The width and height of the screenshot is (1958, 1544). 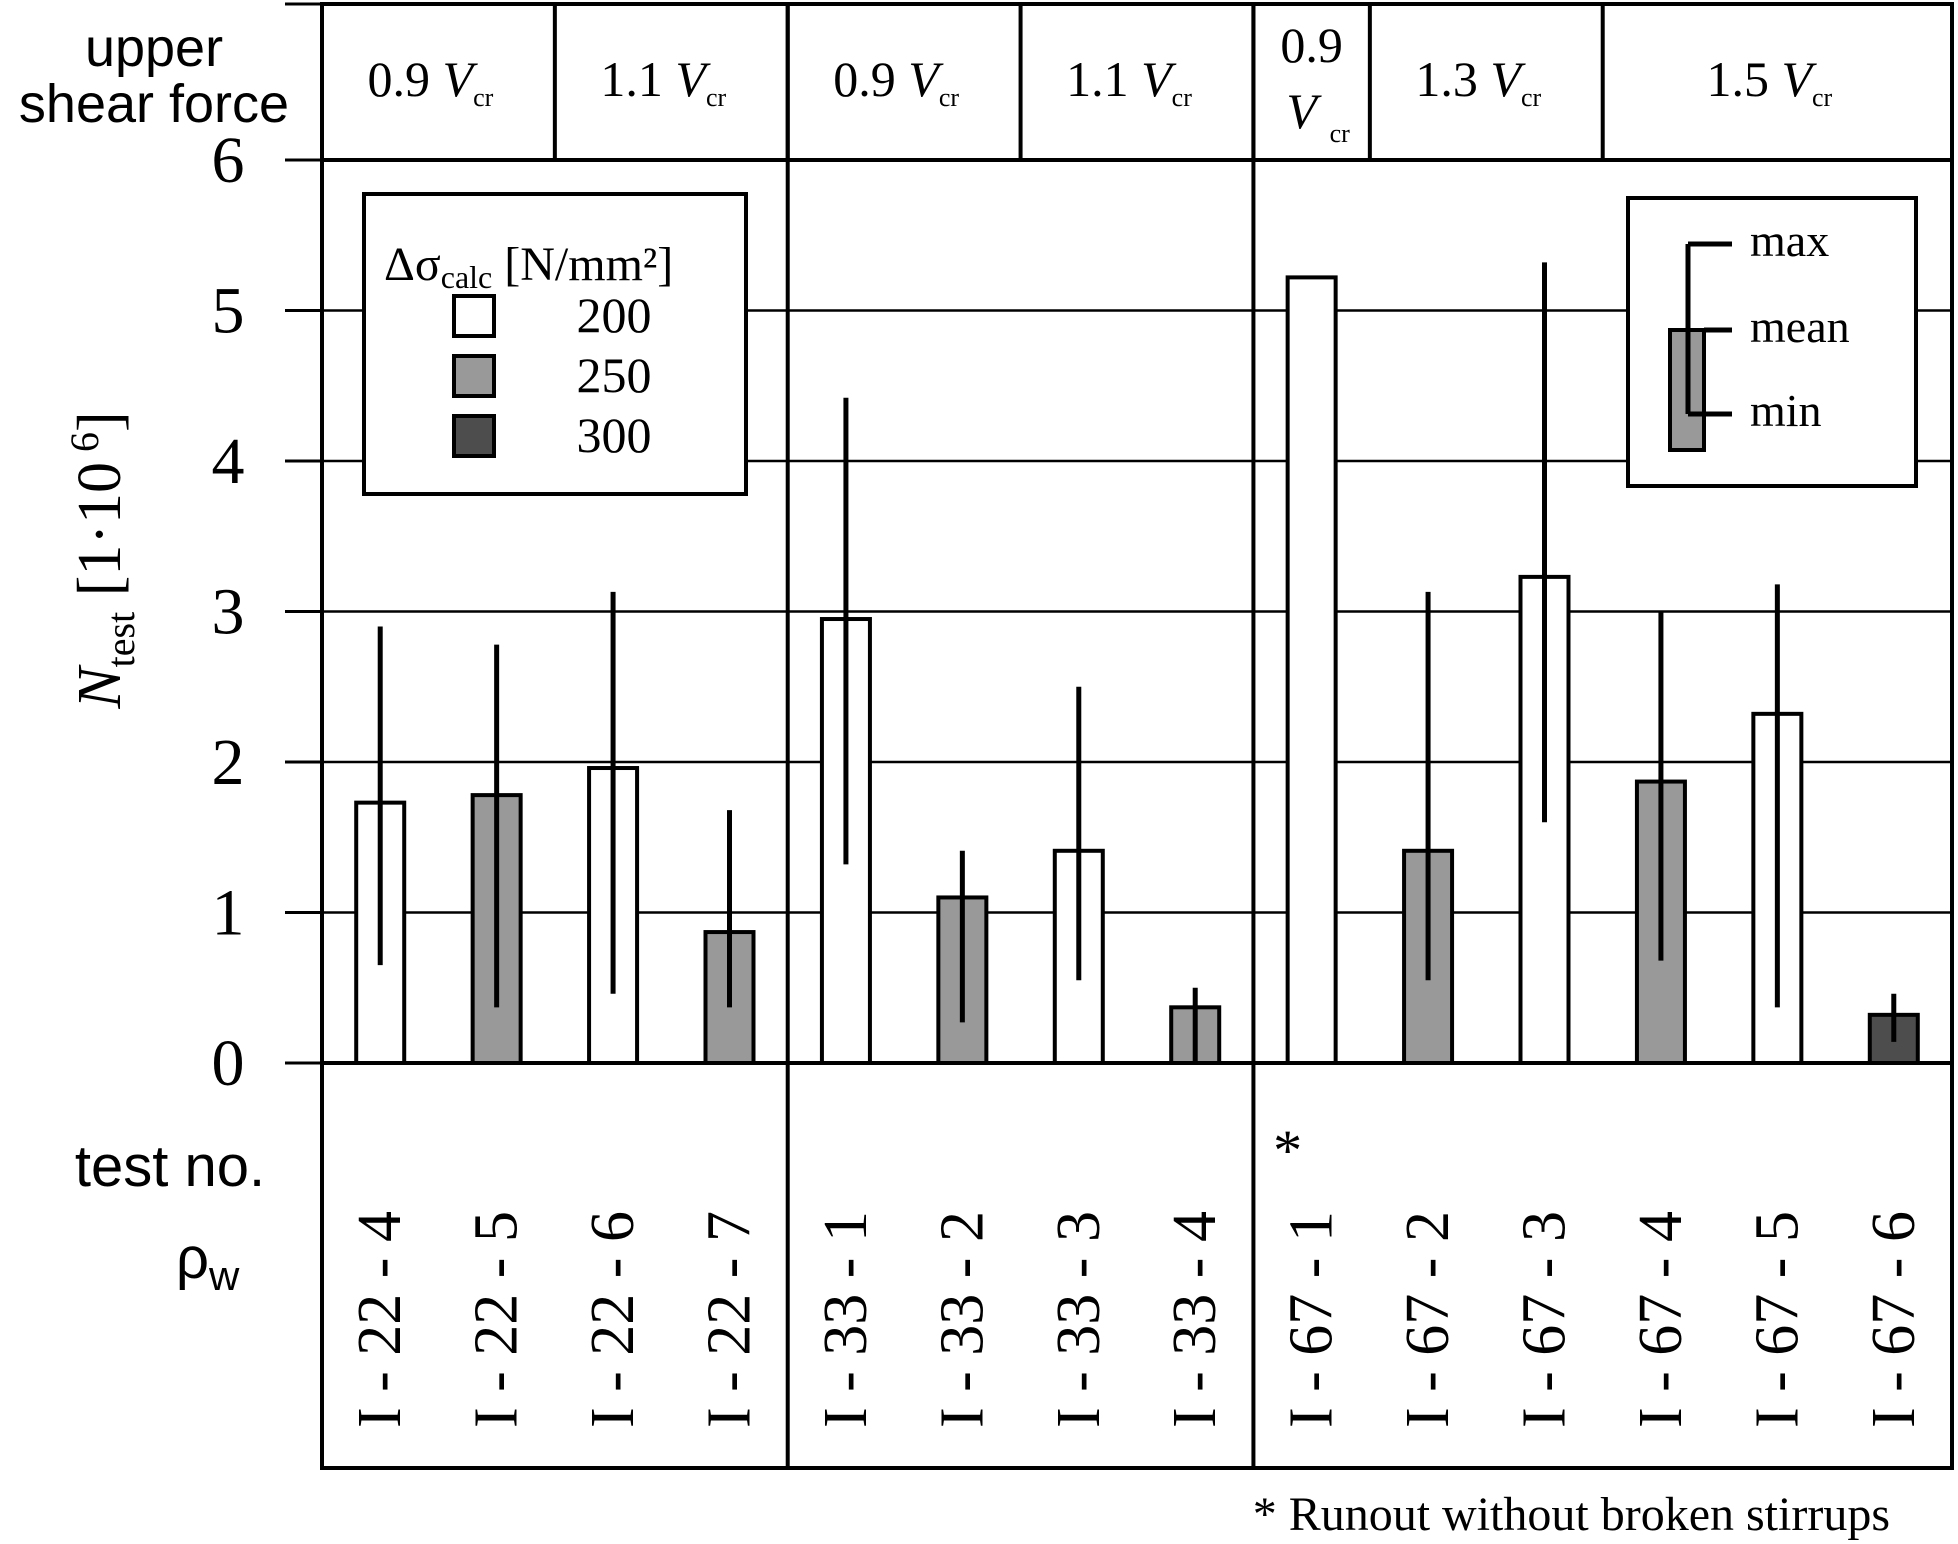 What do you see at coordinates (1786, 410) in the screenshot?
I see `range-legend-min-label: min` at bounding box center [1786, 410].